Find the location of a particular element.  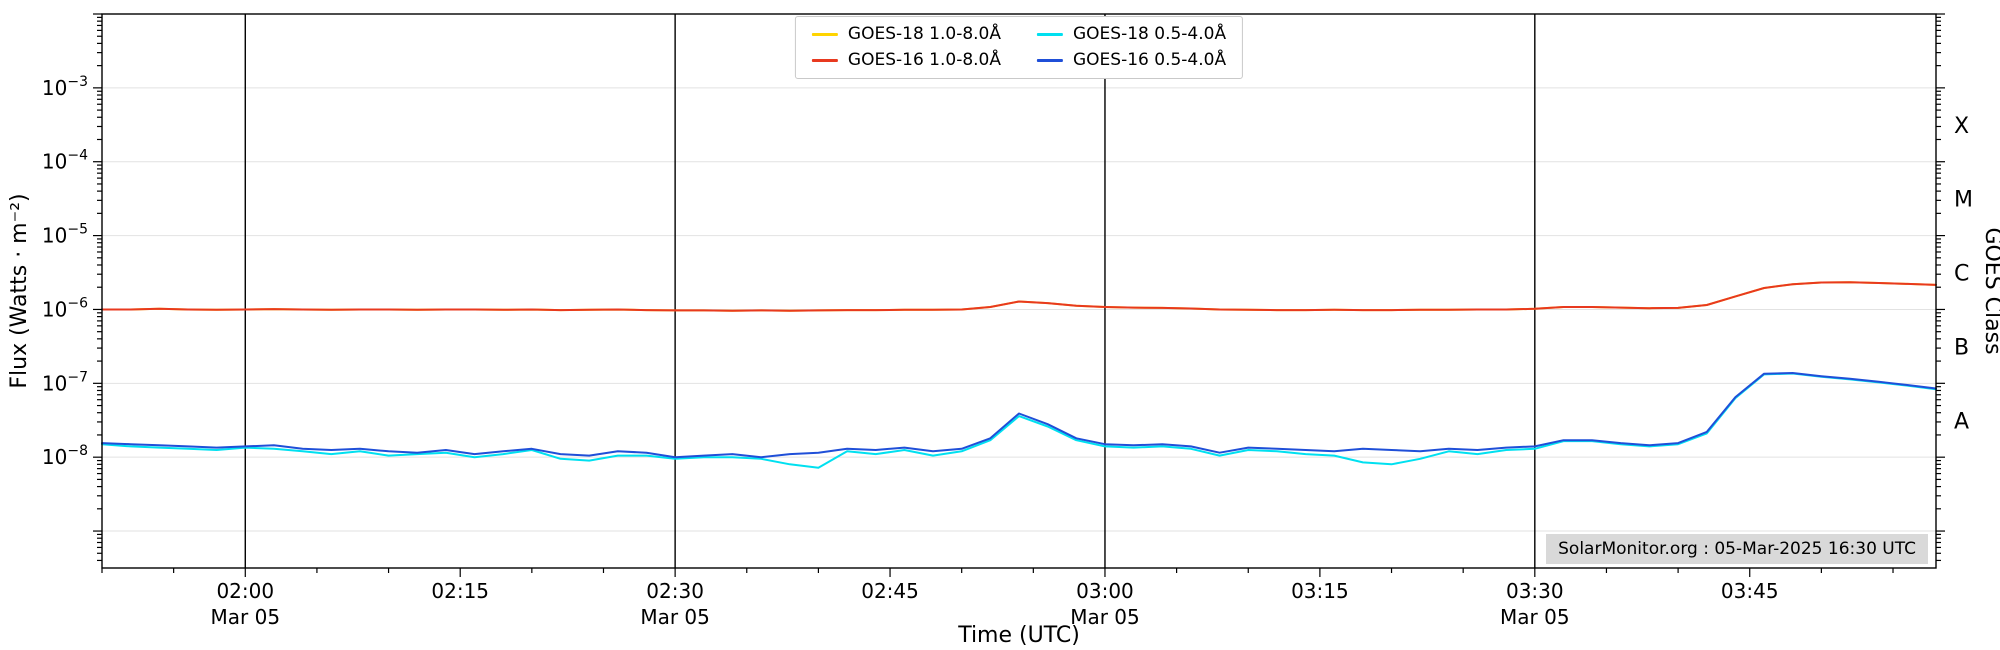

x-tick-label: 03:30 is located at coordinates (1535, 591).